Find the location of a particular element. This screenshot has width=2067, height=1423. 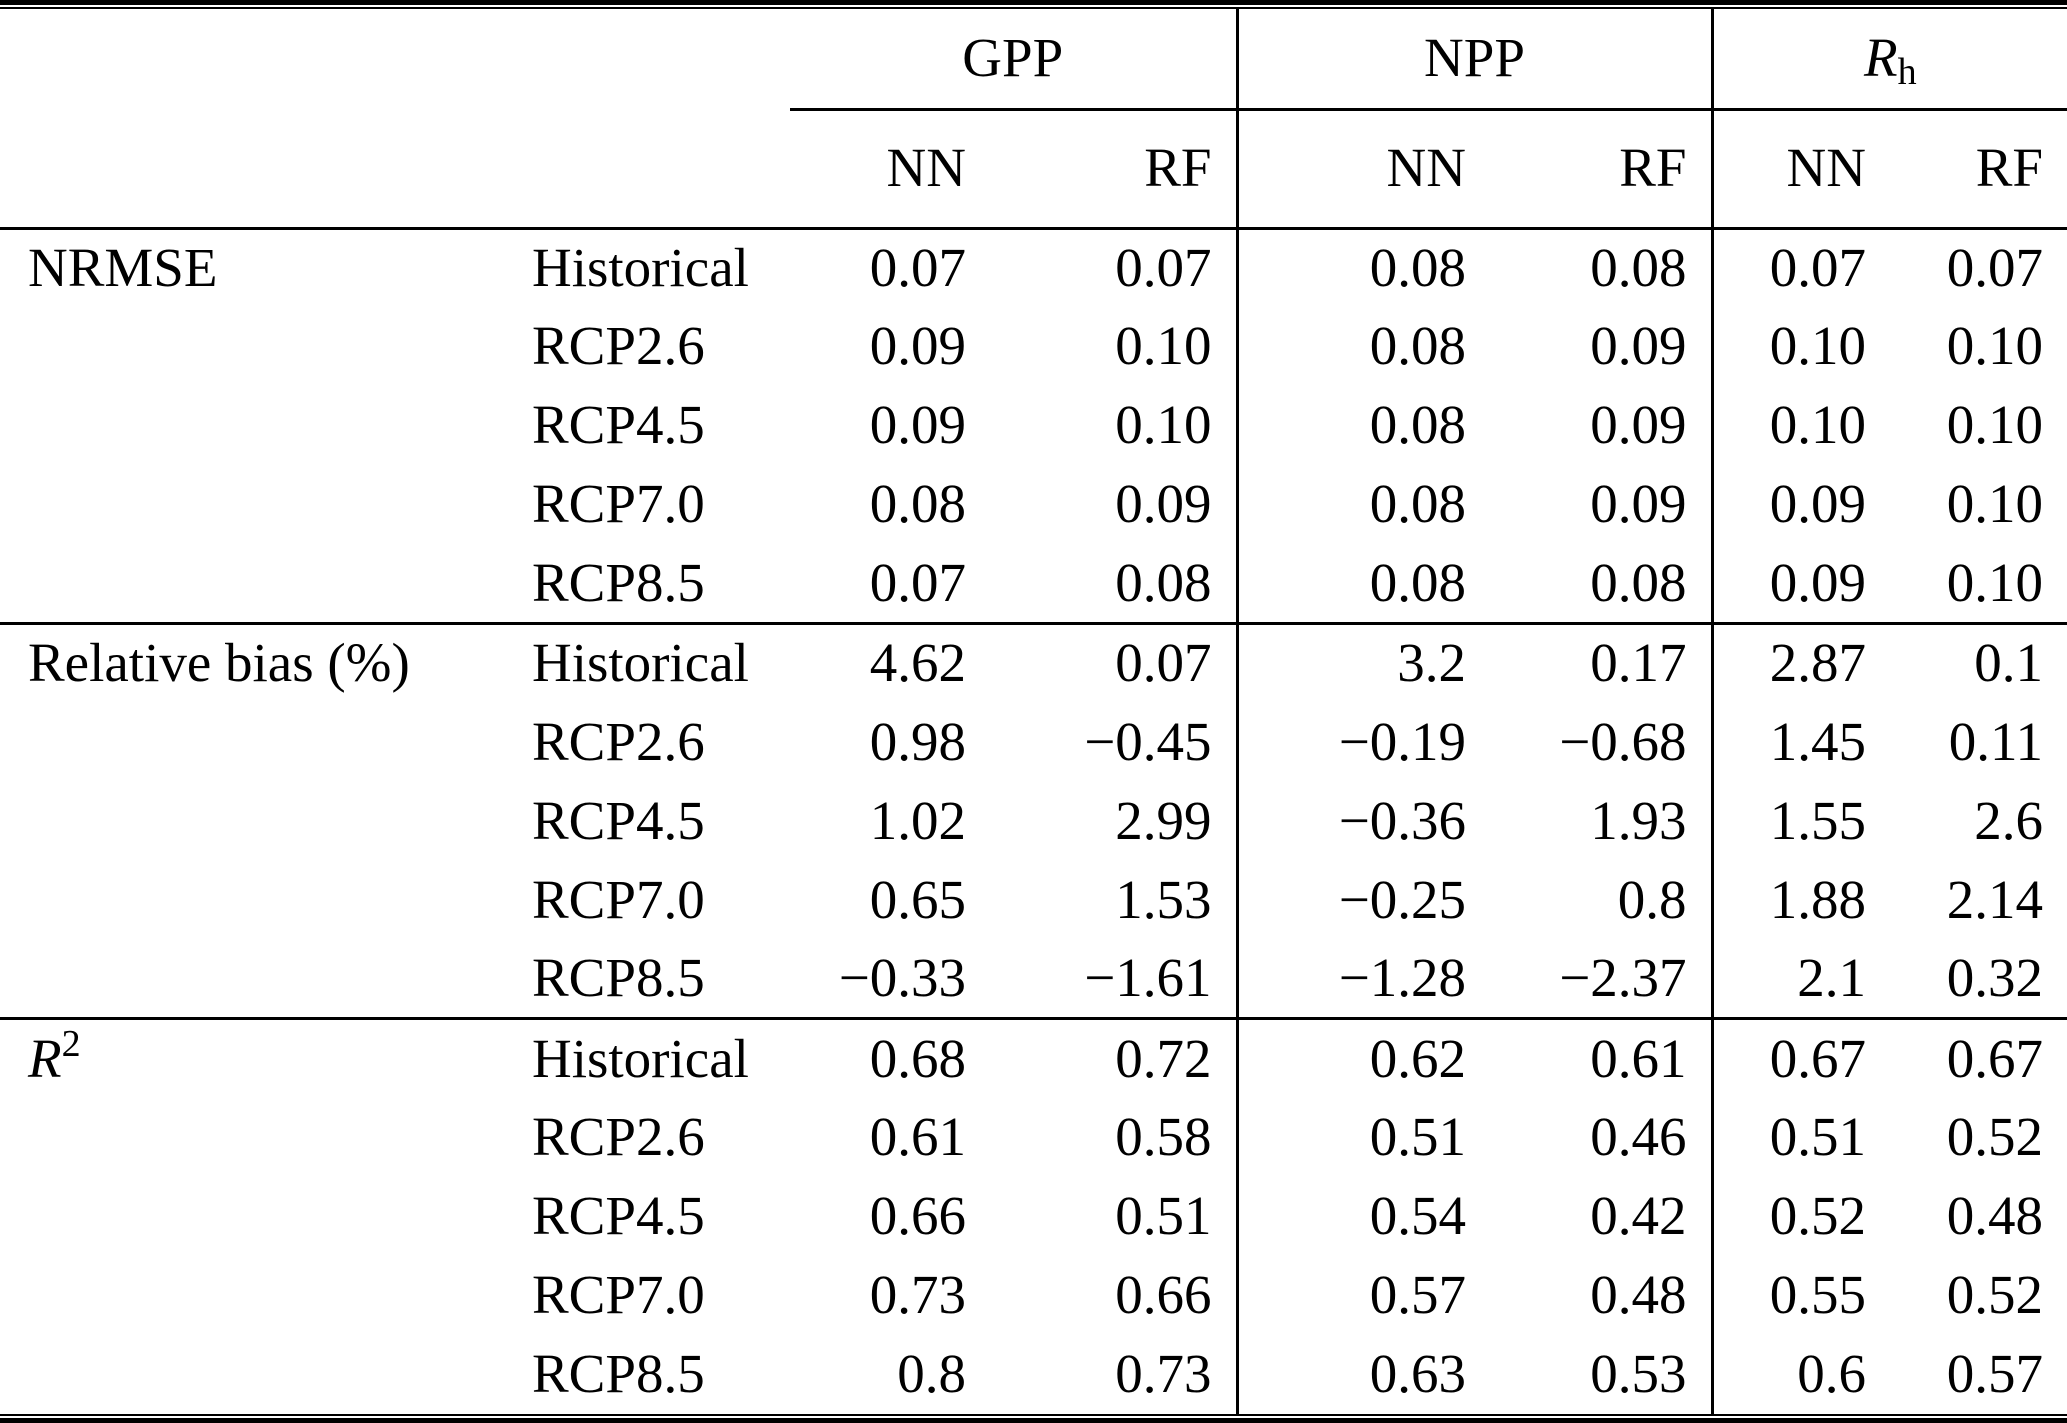

table-row: RCP2.6 0.09 0.10 0.08 0.09 0.10 0.10 is located at coordinates (1033, 347).